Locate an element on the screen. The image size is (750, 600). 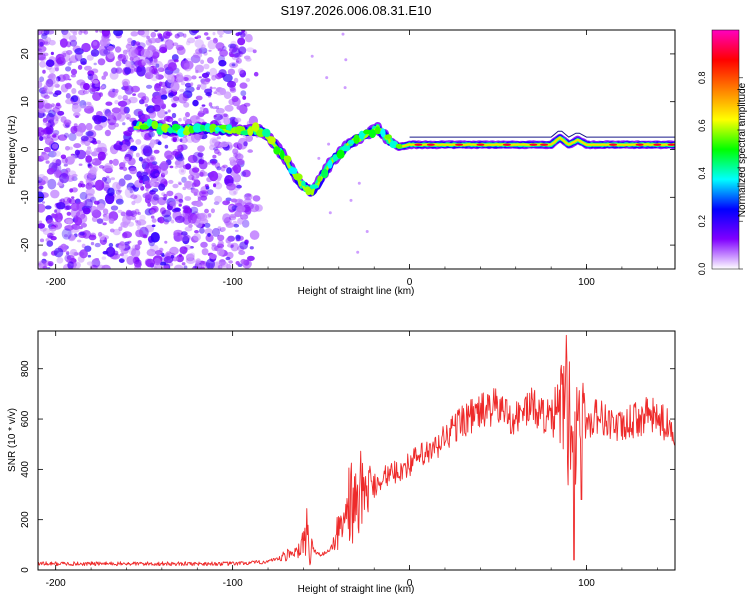
spectrogram-y-tick-label: 0 is located at coordinates (25, 149).